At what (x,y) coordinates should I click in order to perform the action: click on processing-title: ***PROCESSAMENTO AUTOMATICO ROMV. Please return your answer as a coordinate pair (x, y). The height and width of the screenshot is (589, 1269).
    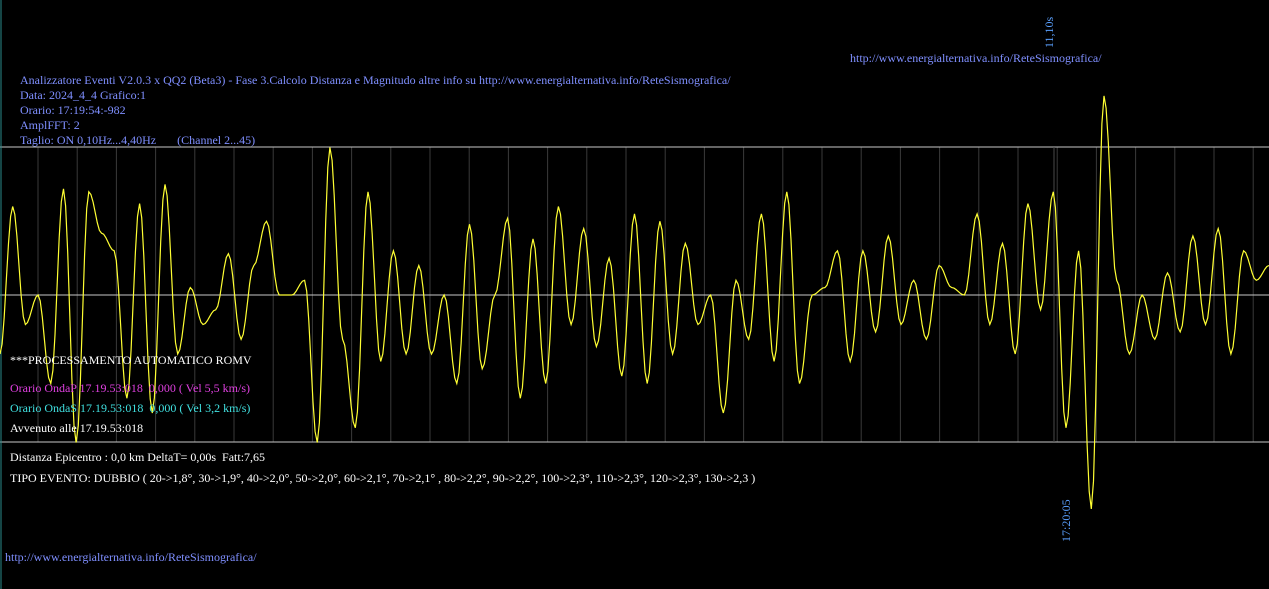
    Looking at the image, I should click on (131, 360).